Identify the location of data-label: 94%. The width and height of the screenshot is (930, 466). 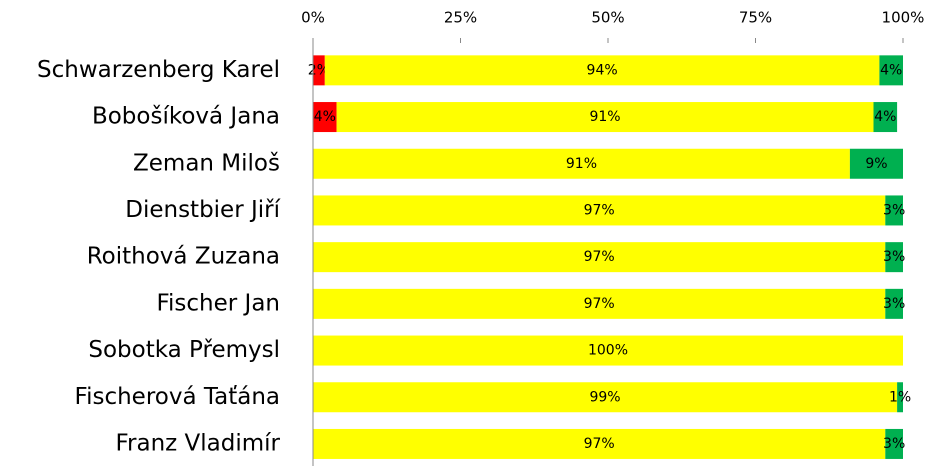
(602, 70).